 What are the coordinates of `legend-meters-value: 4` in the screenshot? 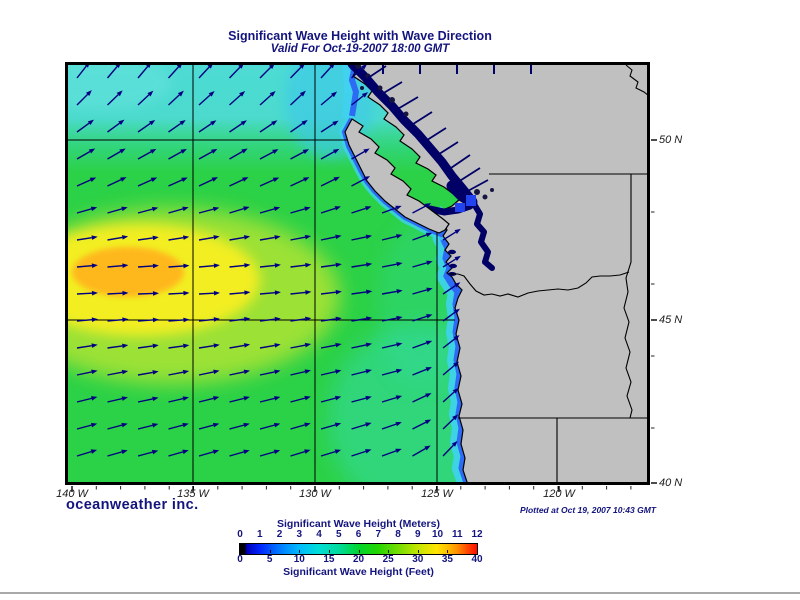 It's located at (319, 534).